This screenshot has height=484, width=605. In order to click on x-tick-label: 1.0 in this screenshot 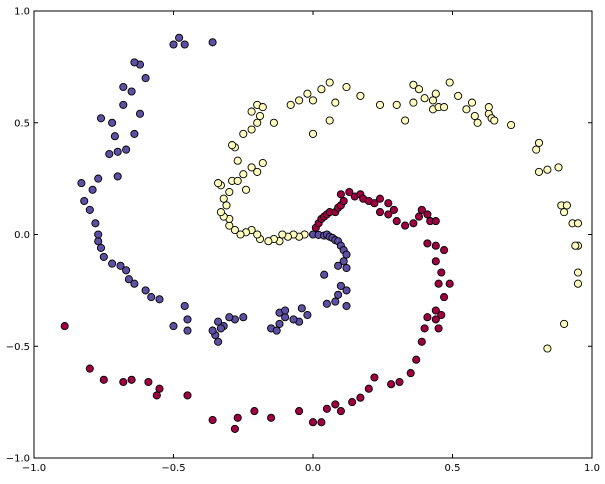, I will do `click(592, 468)`.